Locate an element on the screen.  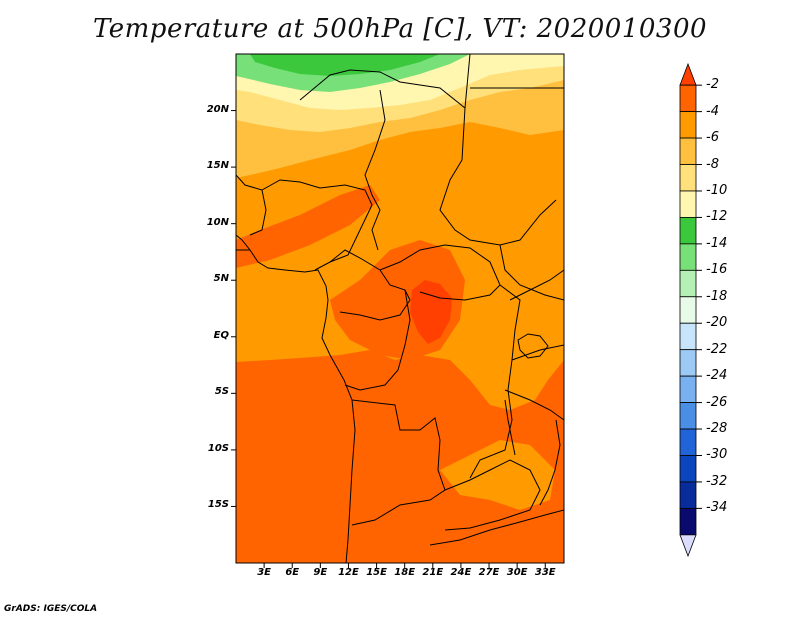
field-deep-green-north is located at coordinates (345, 65).